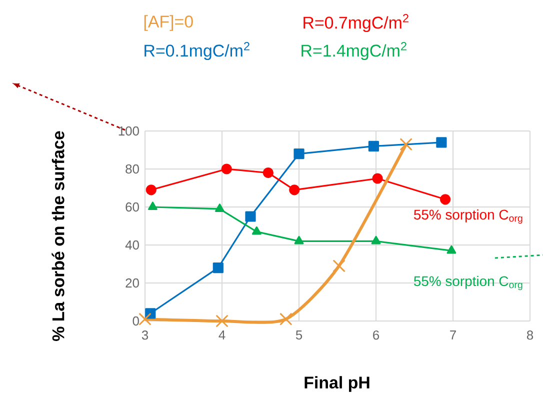 The height and width of the screenshot is (406, 543). What do you see at coordinates (132, 283) in the screenshot?
I see `y-tick-label: 20` at bounding box center [132, 283].